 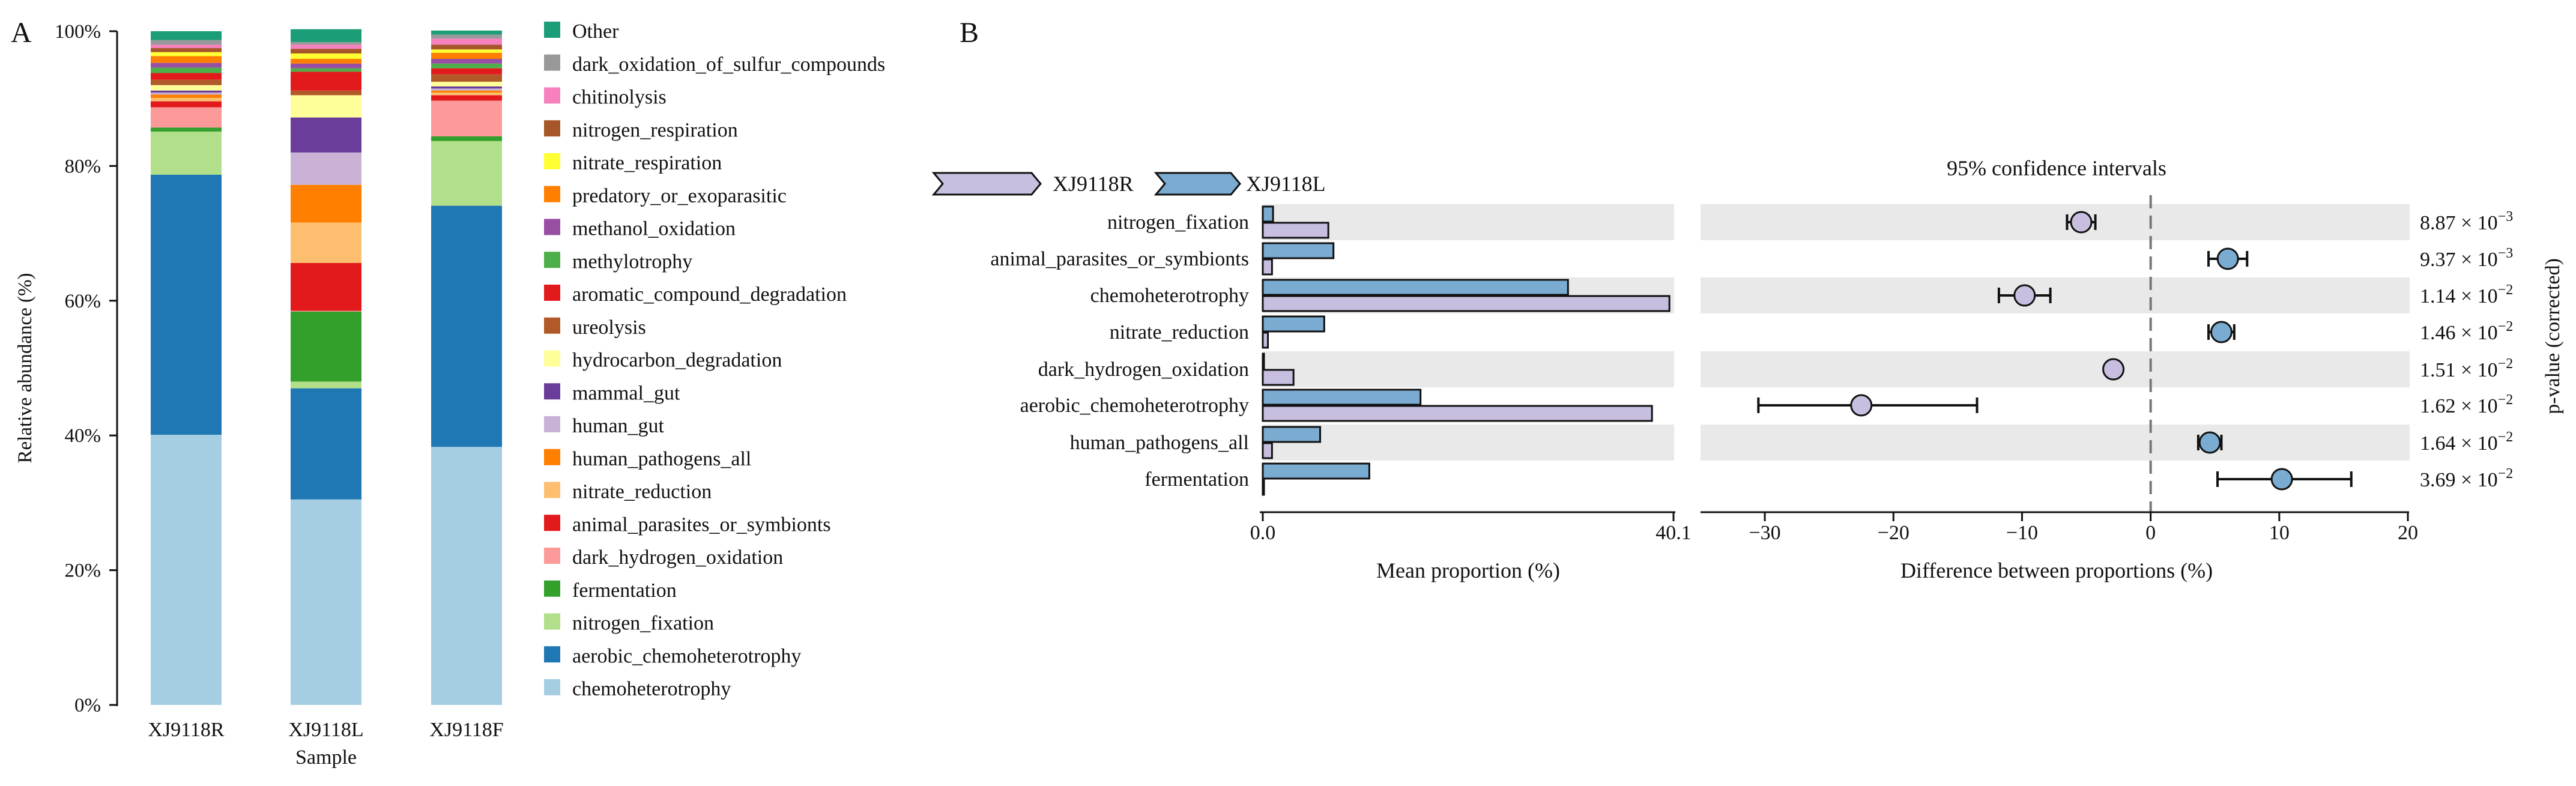 What do you see at coordinates (83, 167) in the screenshot?
I see `y-tick-label: 80%` at bounding box center [83, 167].